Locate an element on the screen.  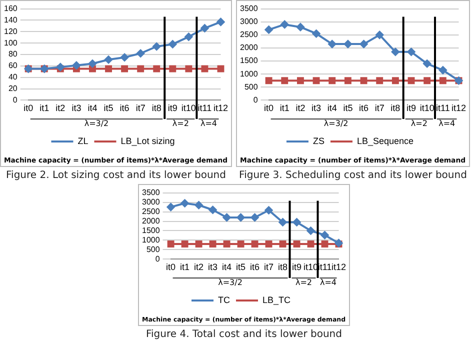
y-tick-label: 60 is located at coordinates (13, 65).